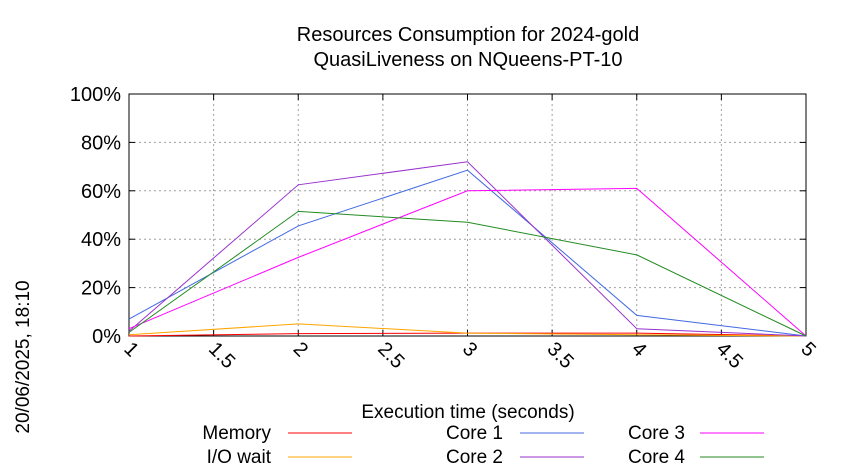 The height and width of the screenshot is (475, 850). Describe the element at coordinates (236, 433) in the screenshot. I see `legend-label-memory: Memory` at that location.